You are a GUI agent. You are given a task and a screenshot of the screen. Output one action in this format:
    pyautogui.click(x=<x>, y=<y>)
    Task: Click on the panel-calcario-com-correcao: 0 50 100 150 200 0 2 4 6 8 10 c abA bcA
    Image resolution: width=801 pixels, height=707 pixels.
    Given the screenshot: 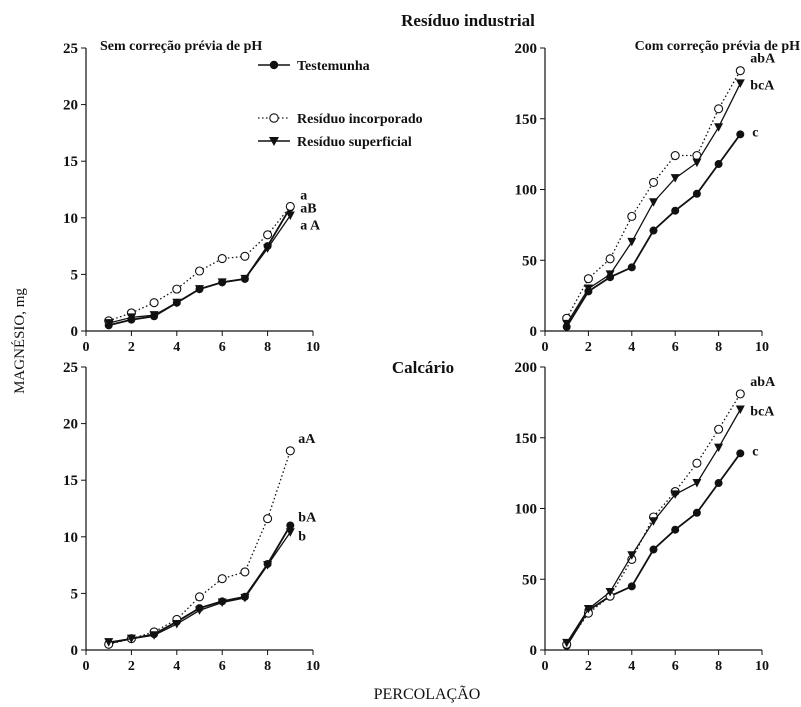 What is the action you would take?
    pyautogui.click(x=646, y=517)
    